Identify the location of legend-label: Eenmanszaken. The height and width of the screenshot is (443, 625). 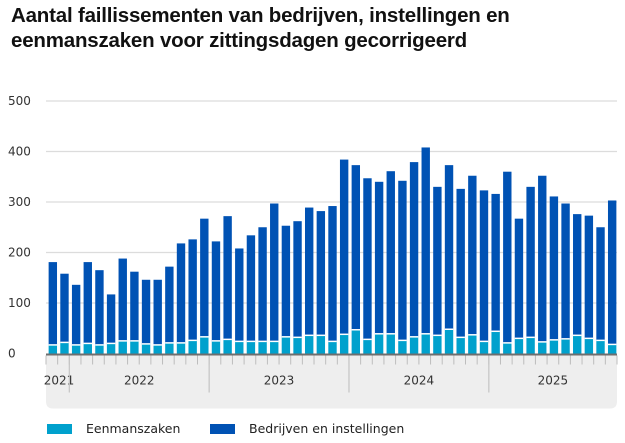
(133, 428).